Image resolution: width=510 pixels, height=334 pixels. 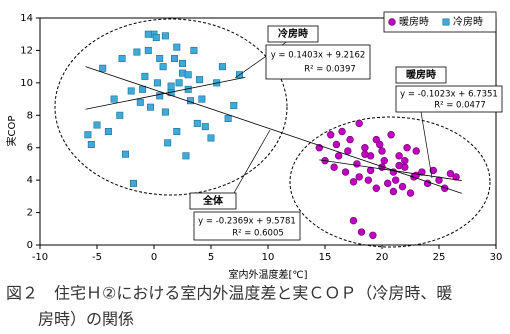 What do you see at coordinates (247, 222) in the screenshot?
I see `equation: y = -0.2369x + 9.5781` at bounding box center [247, 222].